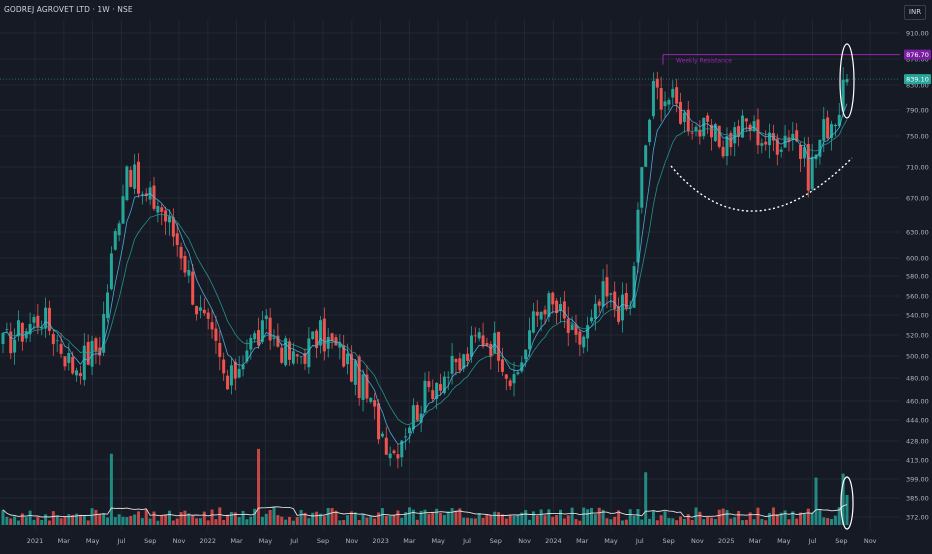 This screenshot has height=554, width=932. What do you see at coordinates (917, 402) in the screenshot?
I see `y-tick-label: 460.00` at bounding box center [917, 402].